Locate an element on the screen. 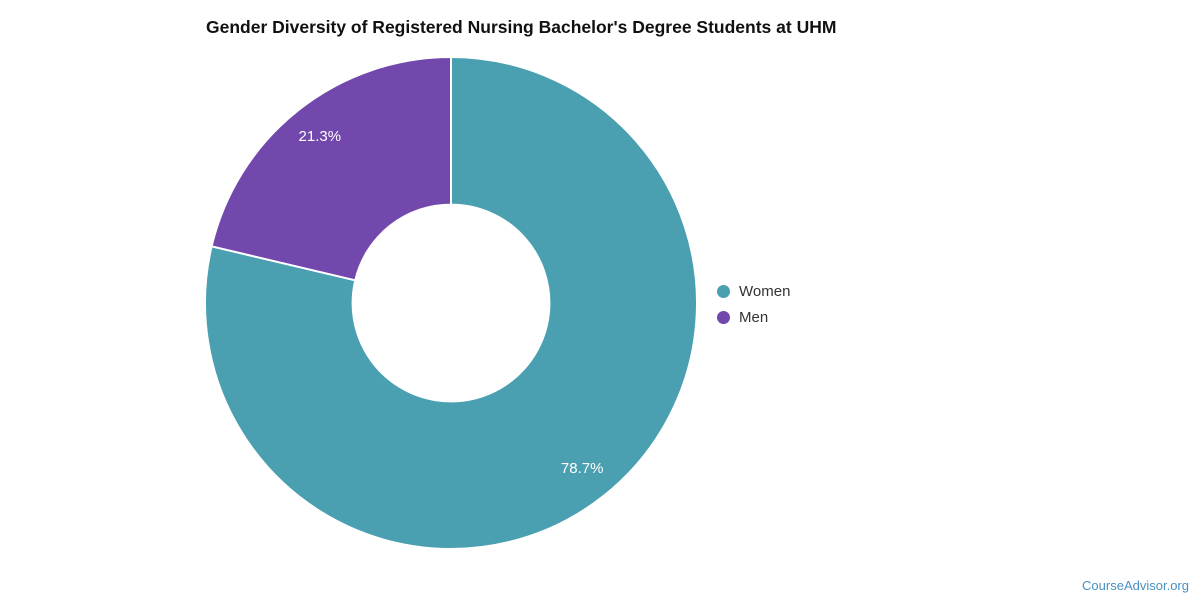  legend-label-men: Men is located at coordinates (754, 317).